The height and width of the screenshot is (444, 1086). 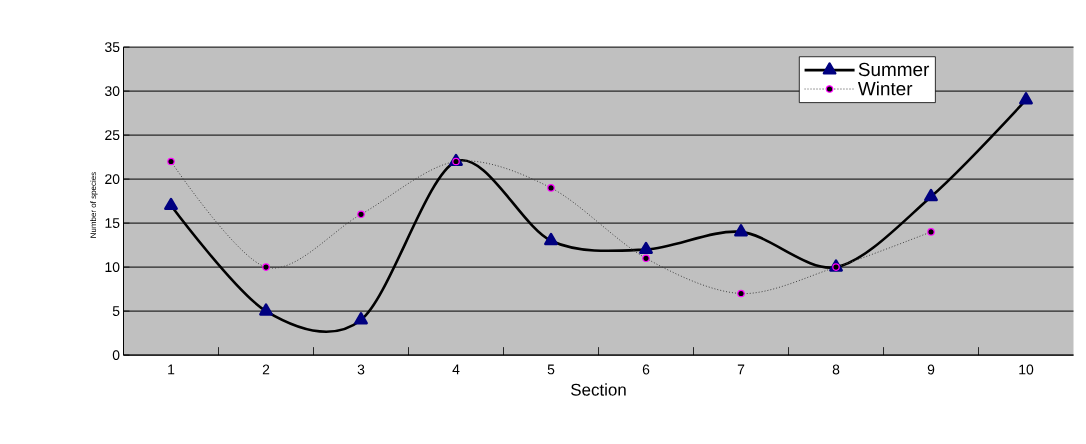 What do you see at coordinates (741, 369) in the screenshot?
I see `x-tick-label: 7` at bounding box center [741, 369].